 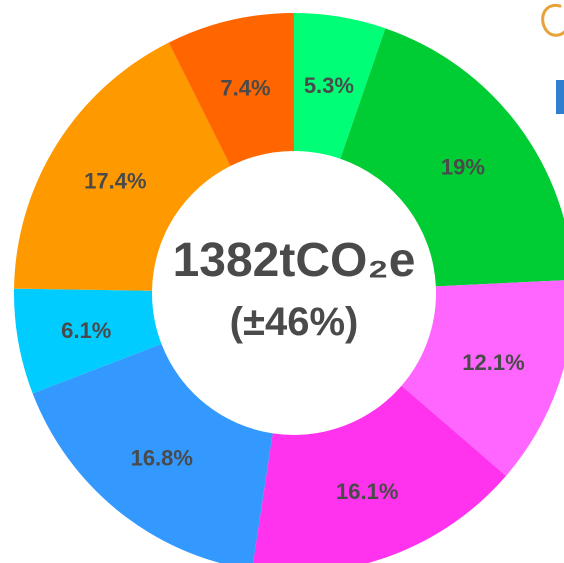 What do you see at coordinates (552, 20) in the screenshot?
I see `decorative-swash` at bounding box center [552, 20].